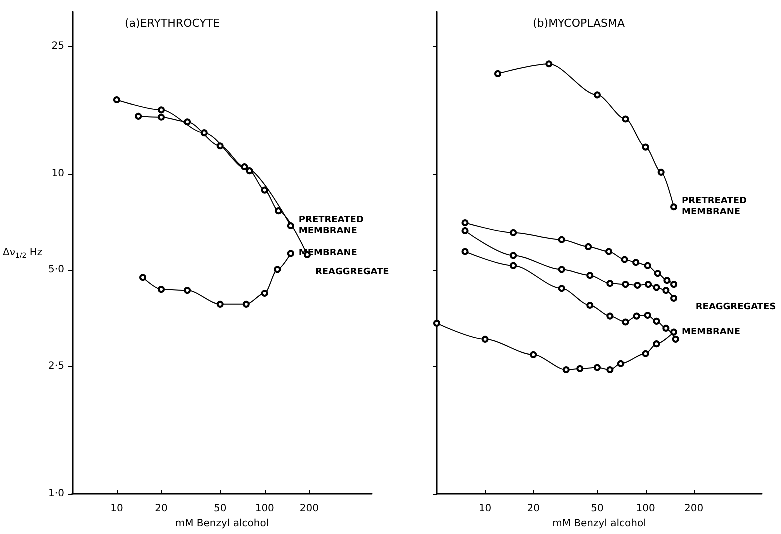 The image size is (781, 534). What do you see at coordinates (172, 23) in the screenshot?
I see `text: (a)ERYTHROCYTE` at bounding box center [172, 23].